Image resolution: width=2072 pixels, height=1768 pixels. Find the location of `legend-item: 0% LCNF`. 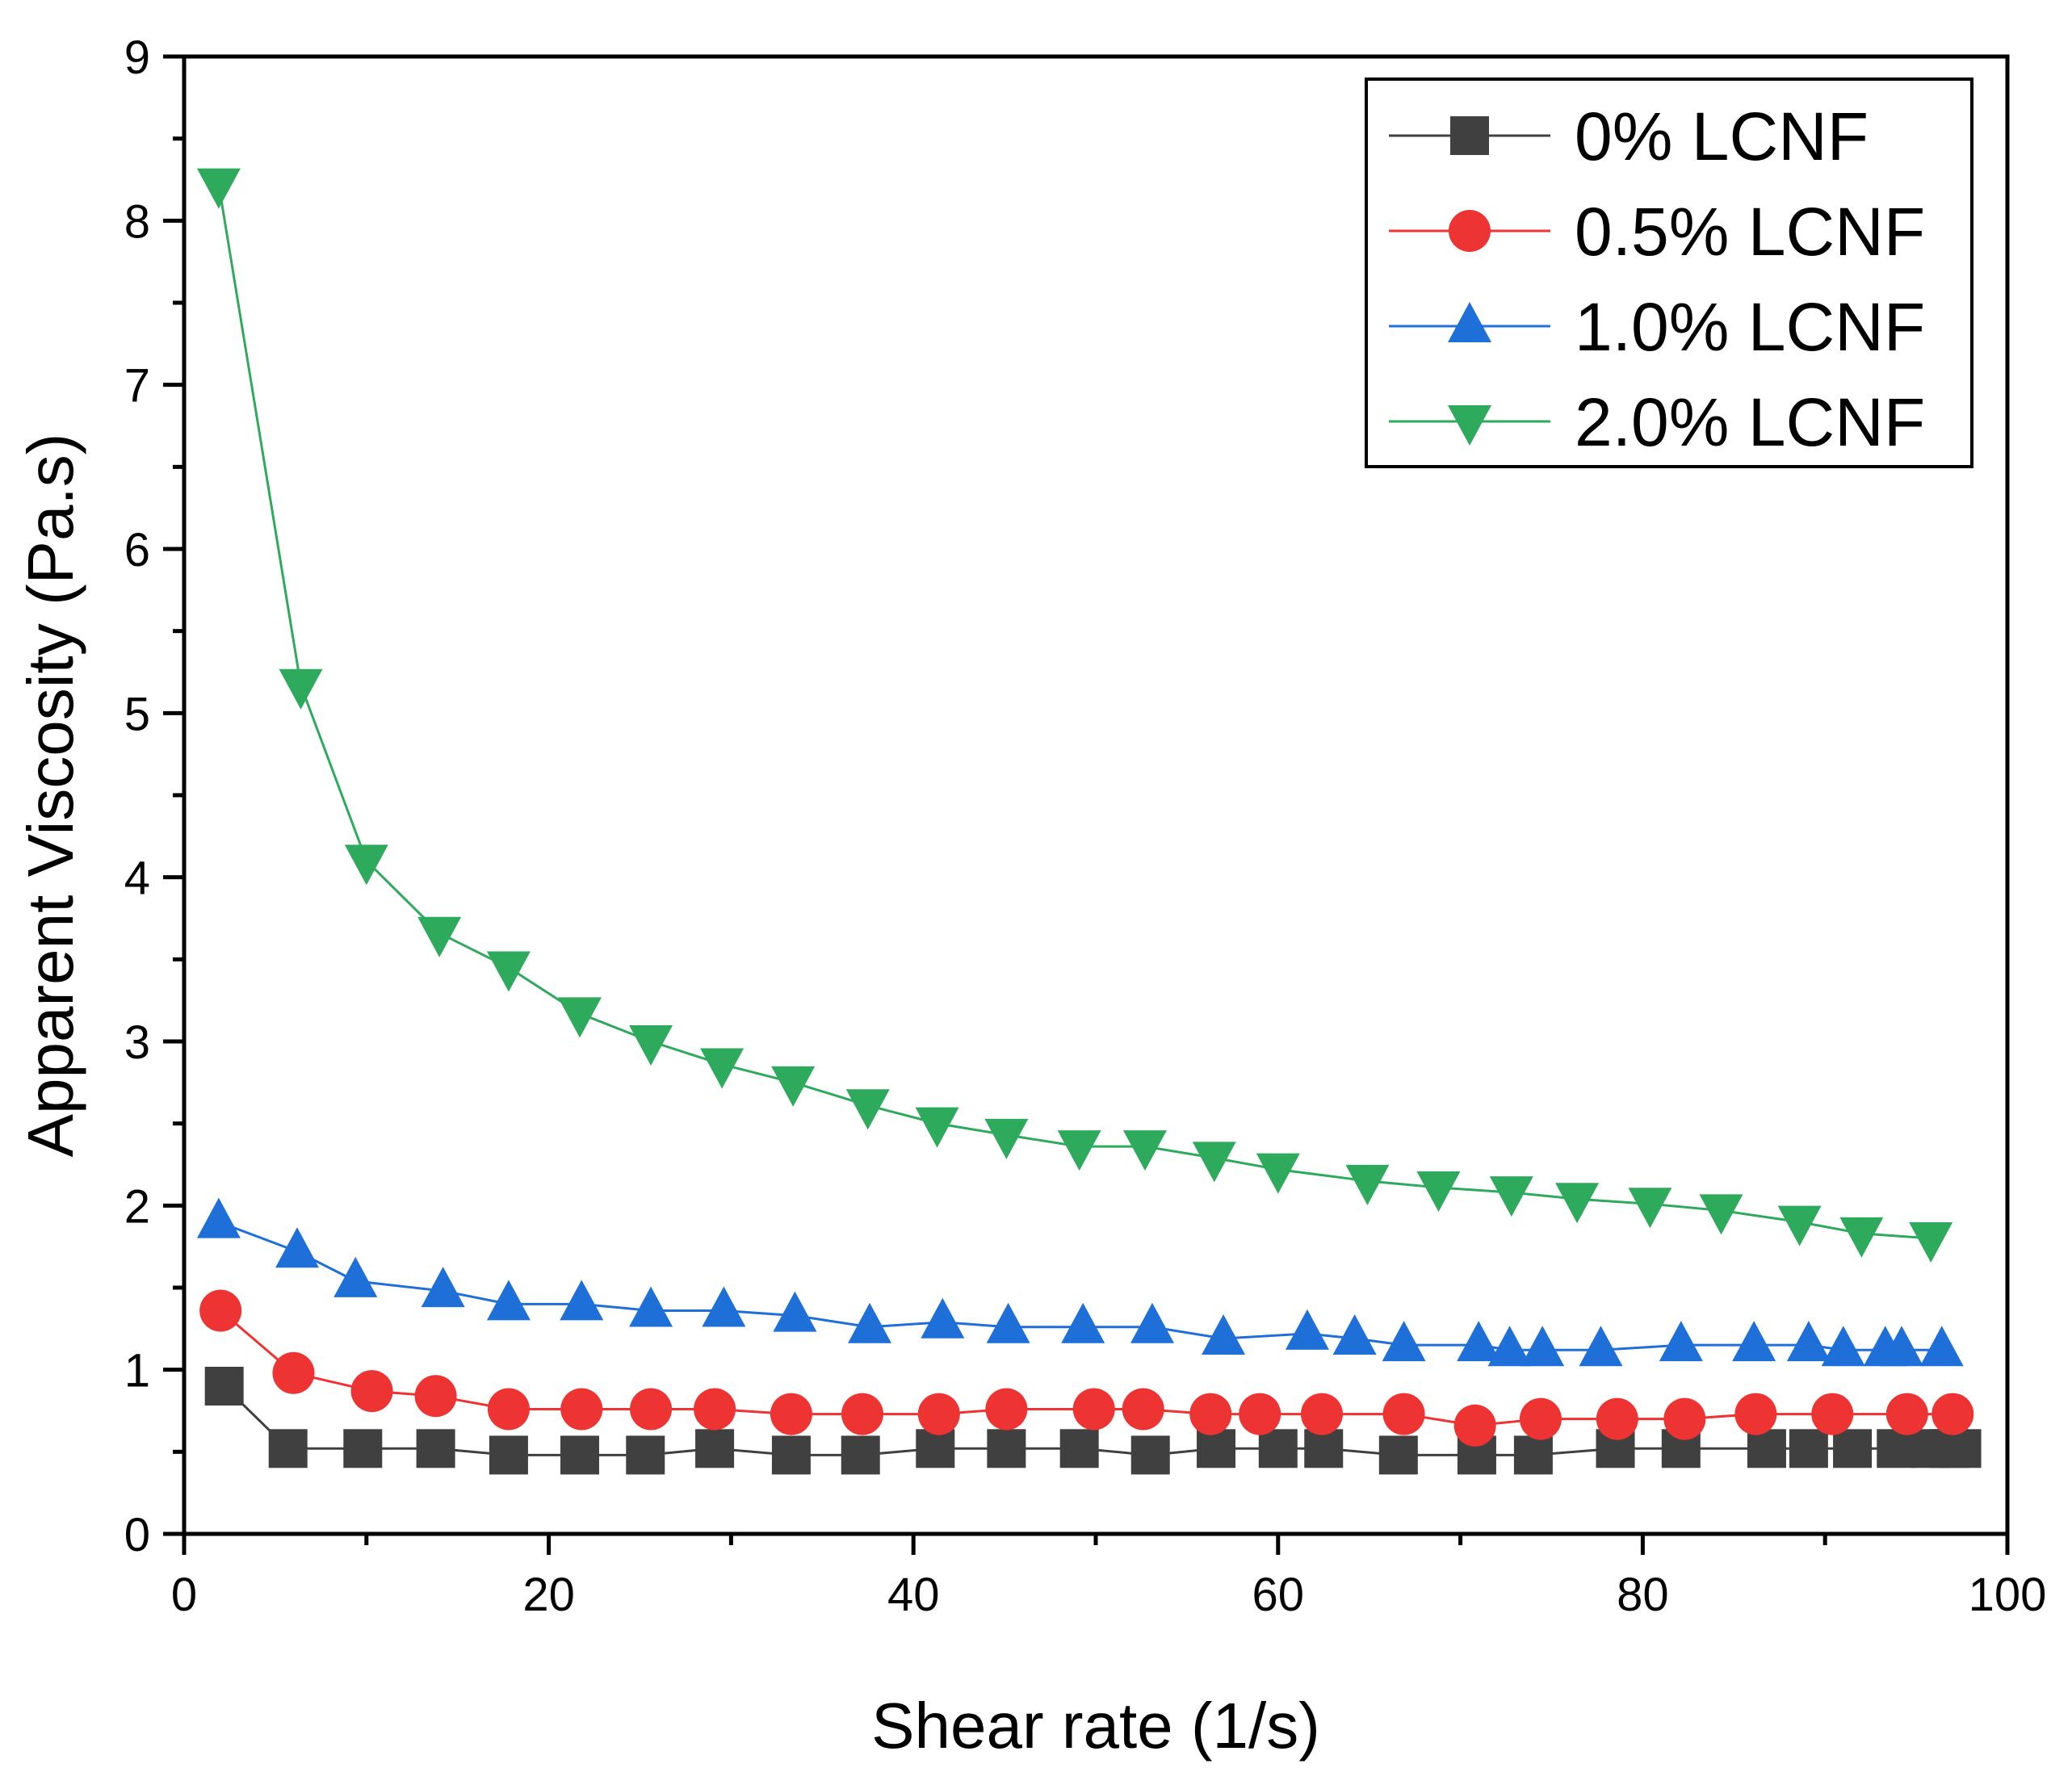

legend-item: 0% LCNF is located at coordinates (1629, 136).